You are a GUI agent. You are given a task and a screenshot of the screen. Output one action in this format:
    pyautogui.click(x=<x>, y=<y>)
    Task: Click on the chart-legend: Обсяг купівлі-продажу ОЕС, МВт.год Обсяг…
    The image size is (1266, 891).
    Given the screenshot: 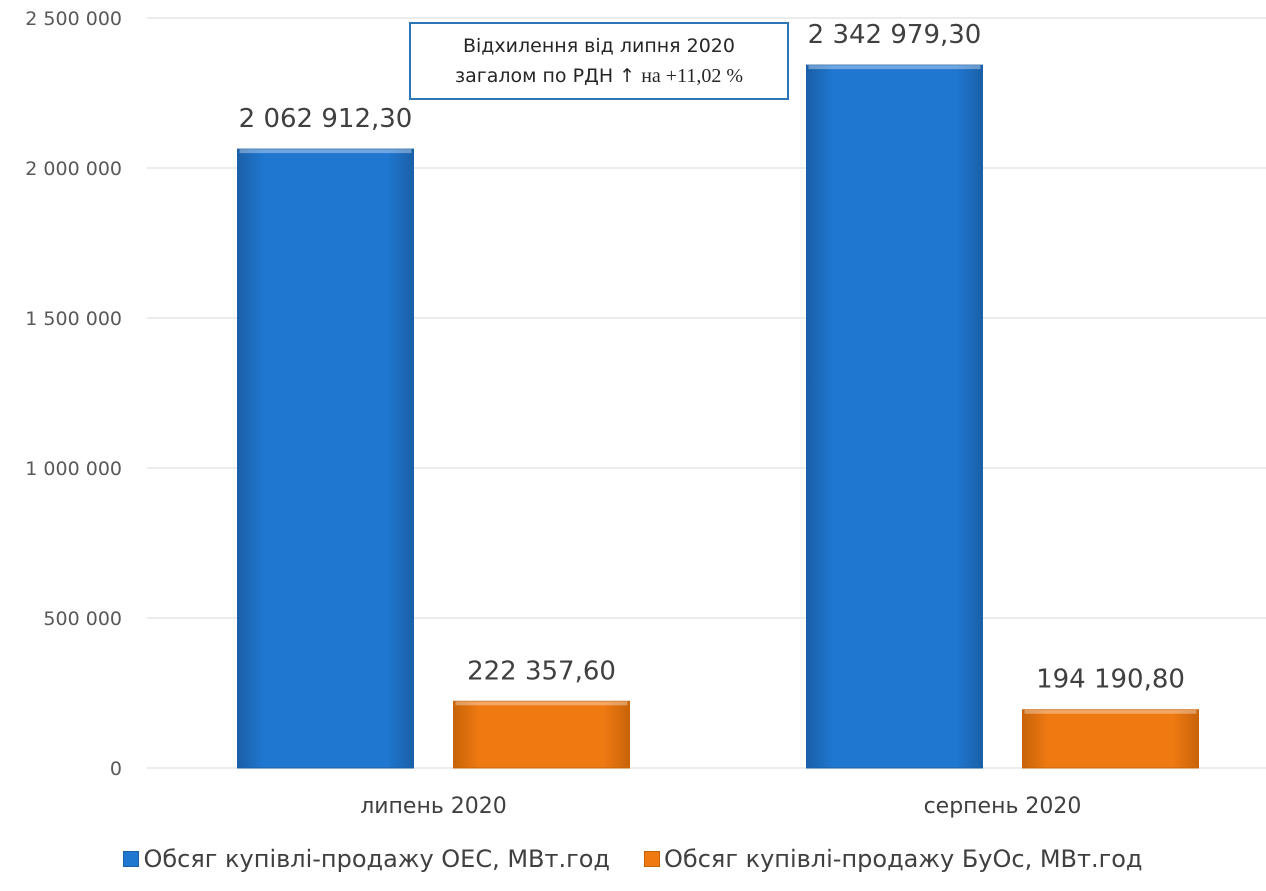 What is the action you would take?
    pyautogui.click(x=633, y=859)
    